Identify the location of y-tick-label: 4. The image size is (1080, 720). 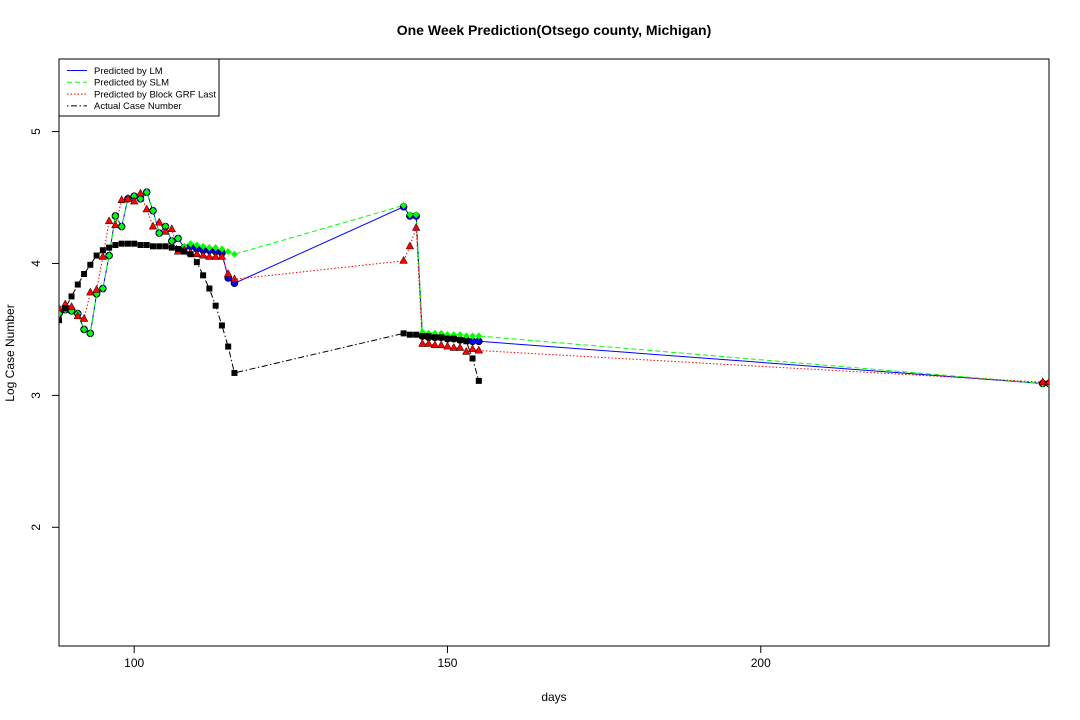
(36, 263).